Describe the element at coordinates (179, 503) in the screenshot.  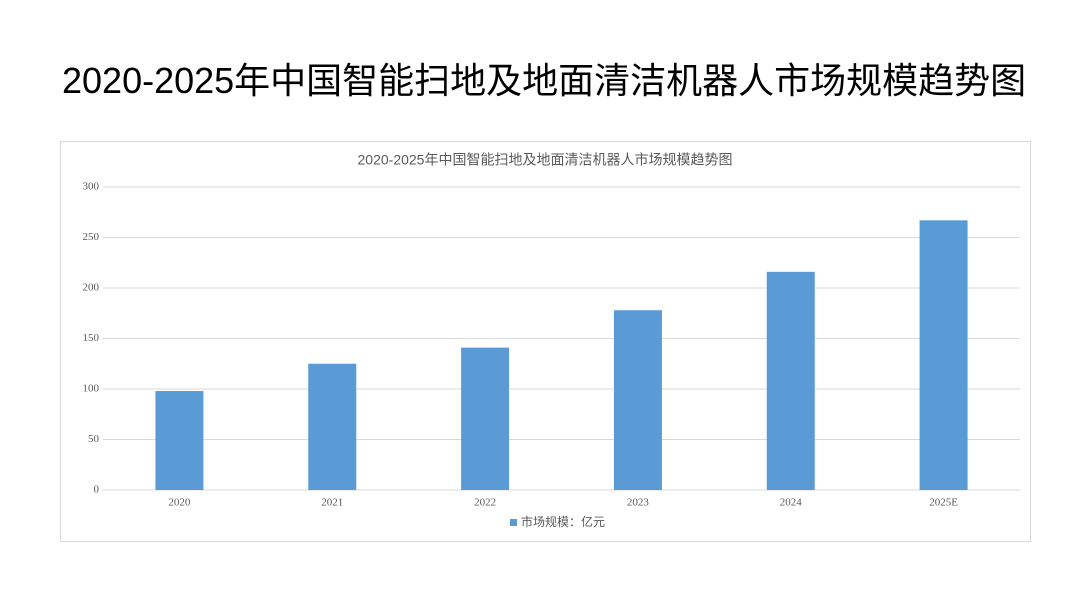
I see `x-tick-label: 2020` at that location.